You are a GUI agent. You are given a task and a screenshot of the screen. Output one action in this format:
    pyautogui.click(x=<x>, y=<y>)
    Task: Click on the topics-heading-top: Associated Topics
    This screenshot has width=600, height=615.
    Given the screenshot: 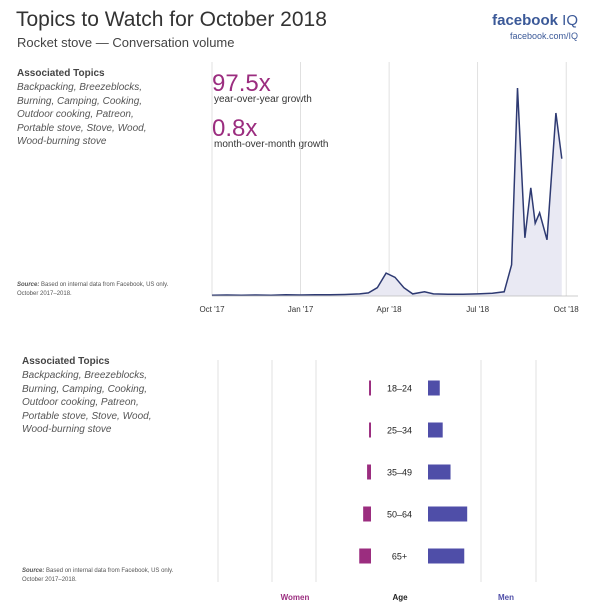 What is the action you would take?
    pyautogui.click(x=61, y=73)
    